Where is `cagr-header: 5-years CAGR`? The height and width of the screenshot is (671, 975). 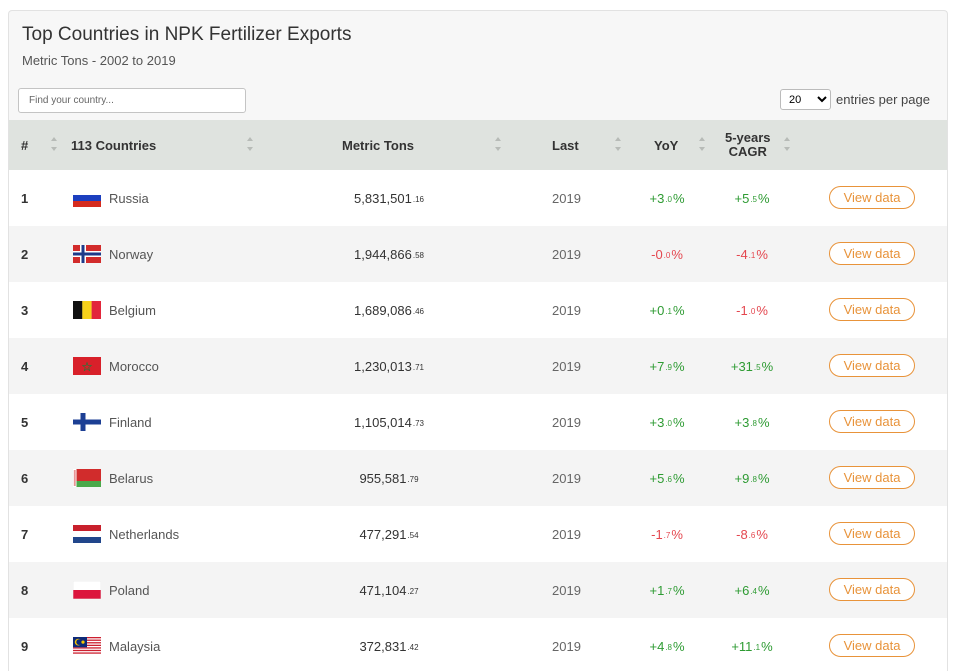
cagr-header: 5-years CAGR is located at coordinates (748, 145).